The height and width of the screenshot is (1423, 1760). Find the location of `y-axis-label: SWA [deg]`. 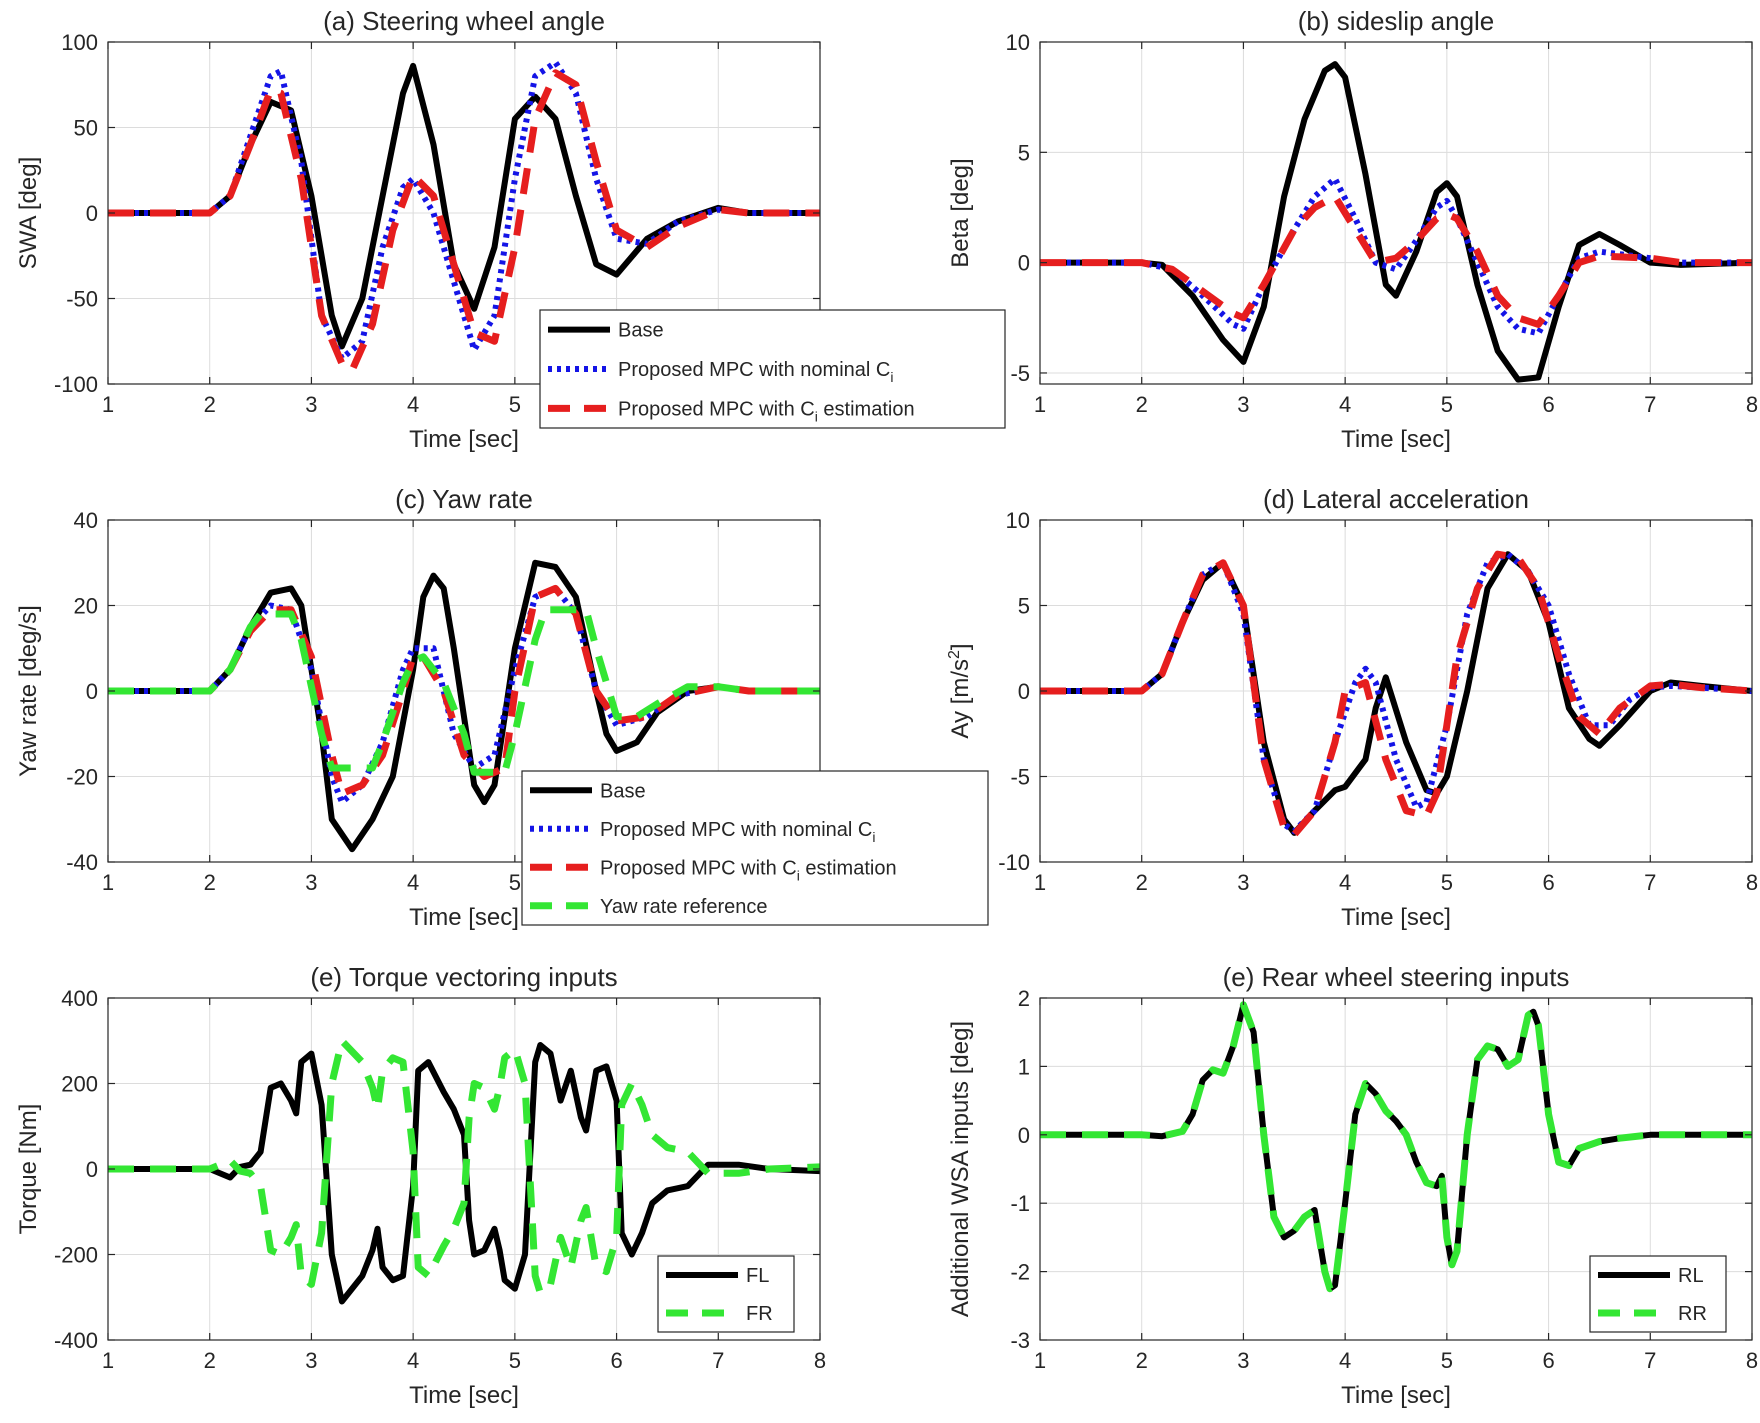

y-axis-label: SWA [deg] is located at coordinates (28, 213).